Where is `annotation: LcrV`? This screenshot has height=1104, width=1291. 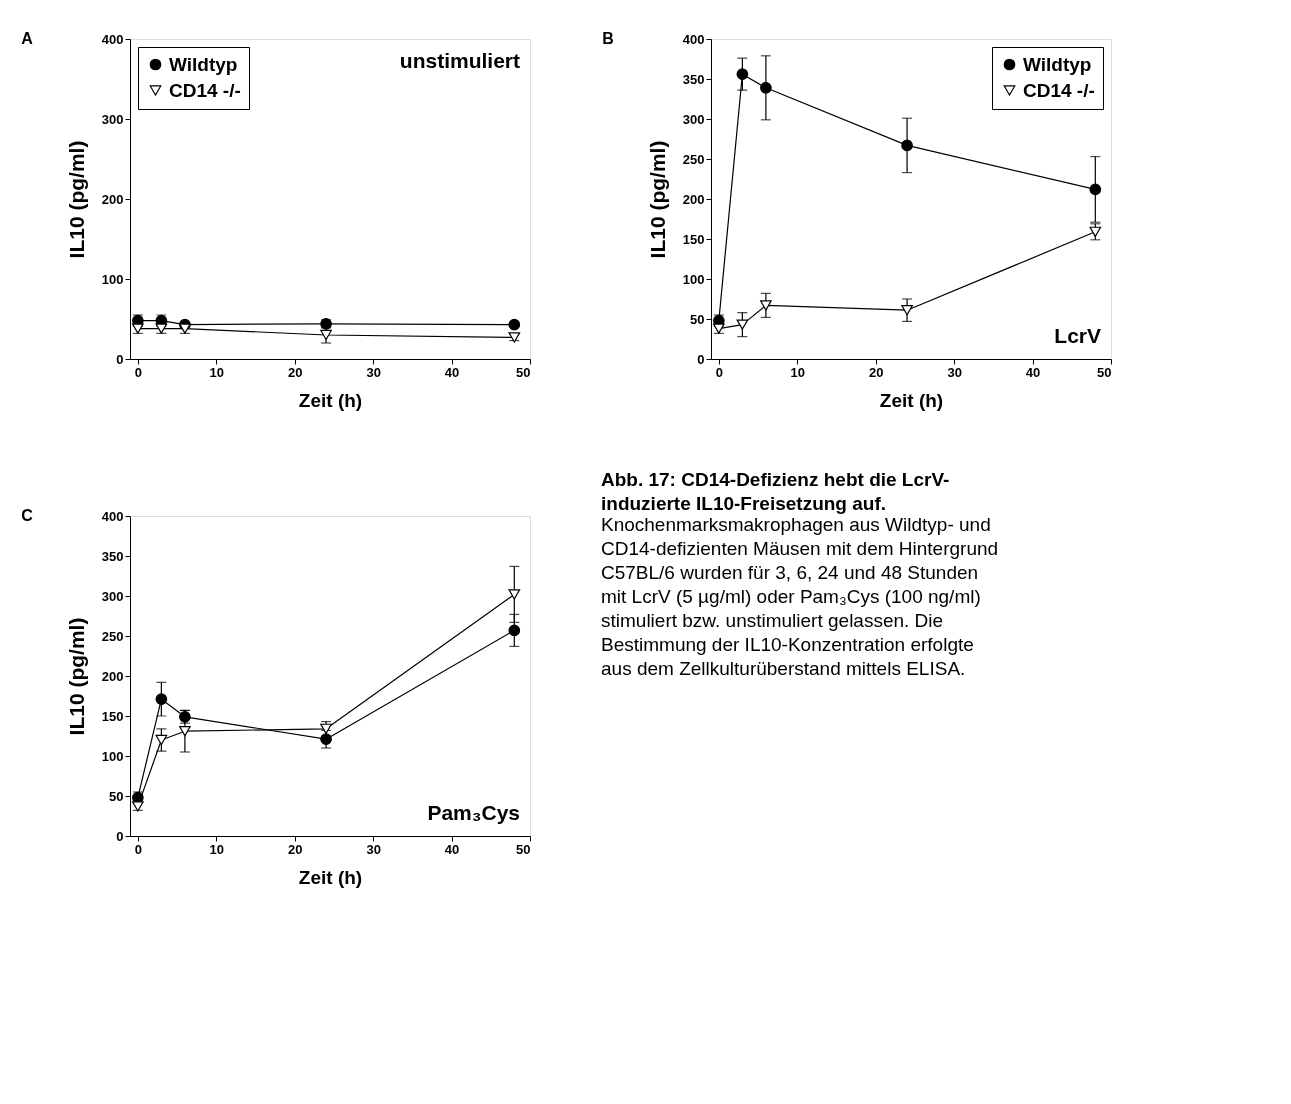
annotation: LcrV is located at coordinates (1077, 335).